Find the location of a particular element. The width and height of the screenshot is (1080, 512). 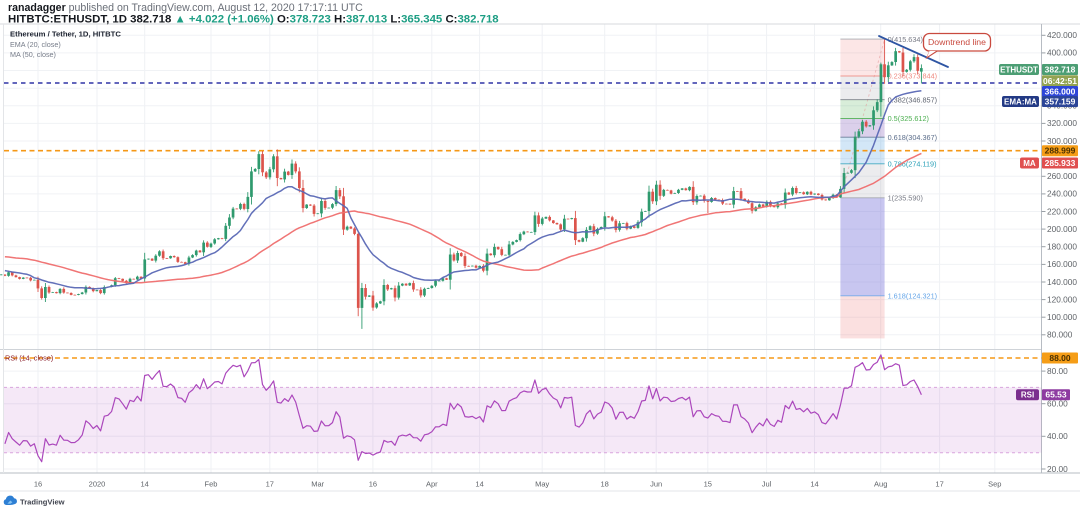

svg-text: 357.159 is located at coordinates (1060, 102).